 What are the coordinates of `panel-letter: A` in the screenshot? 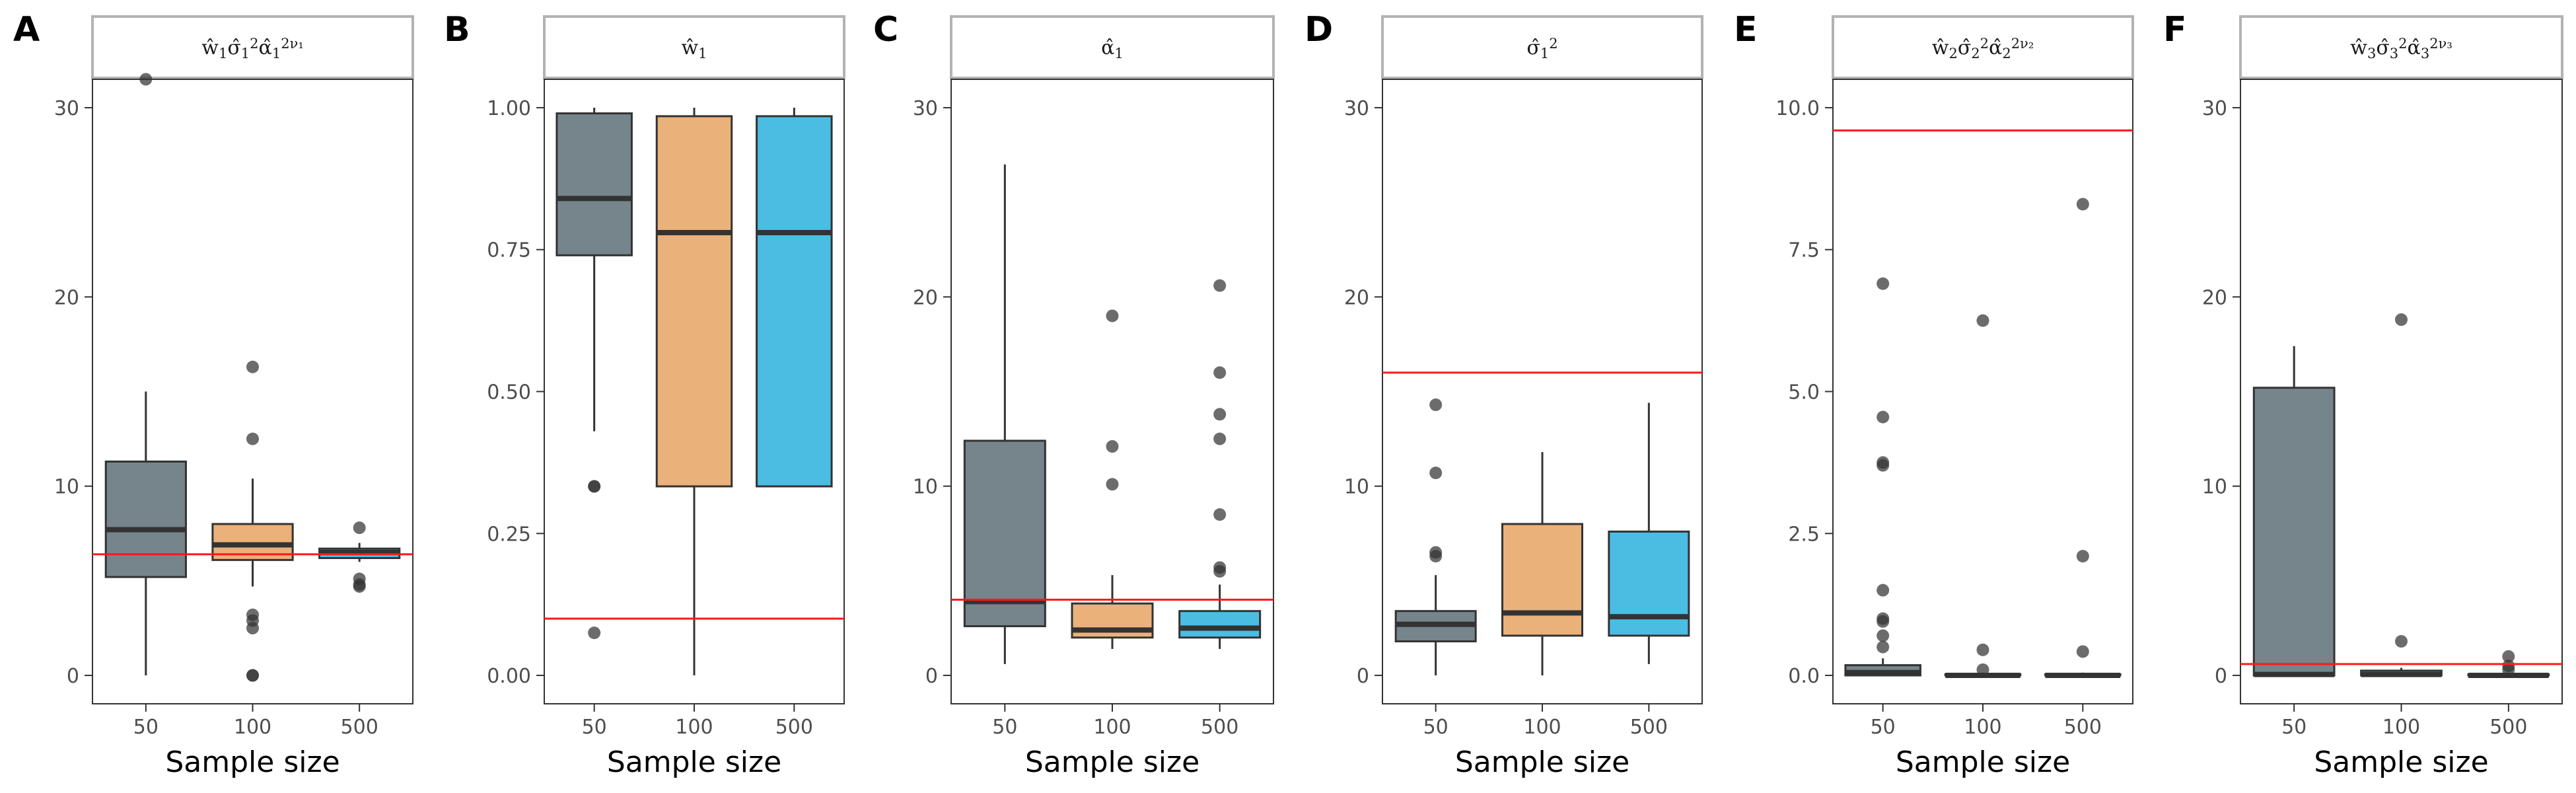 It's located at (27, 30).